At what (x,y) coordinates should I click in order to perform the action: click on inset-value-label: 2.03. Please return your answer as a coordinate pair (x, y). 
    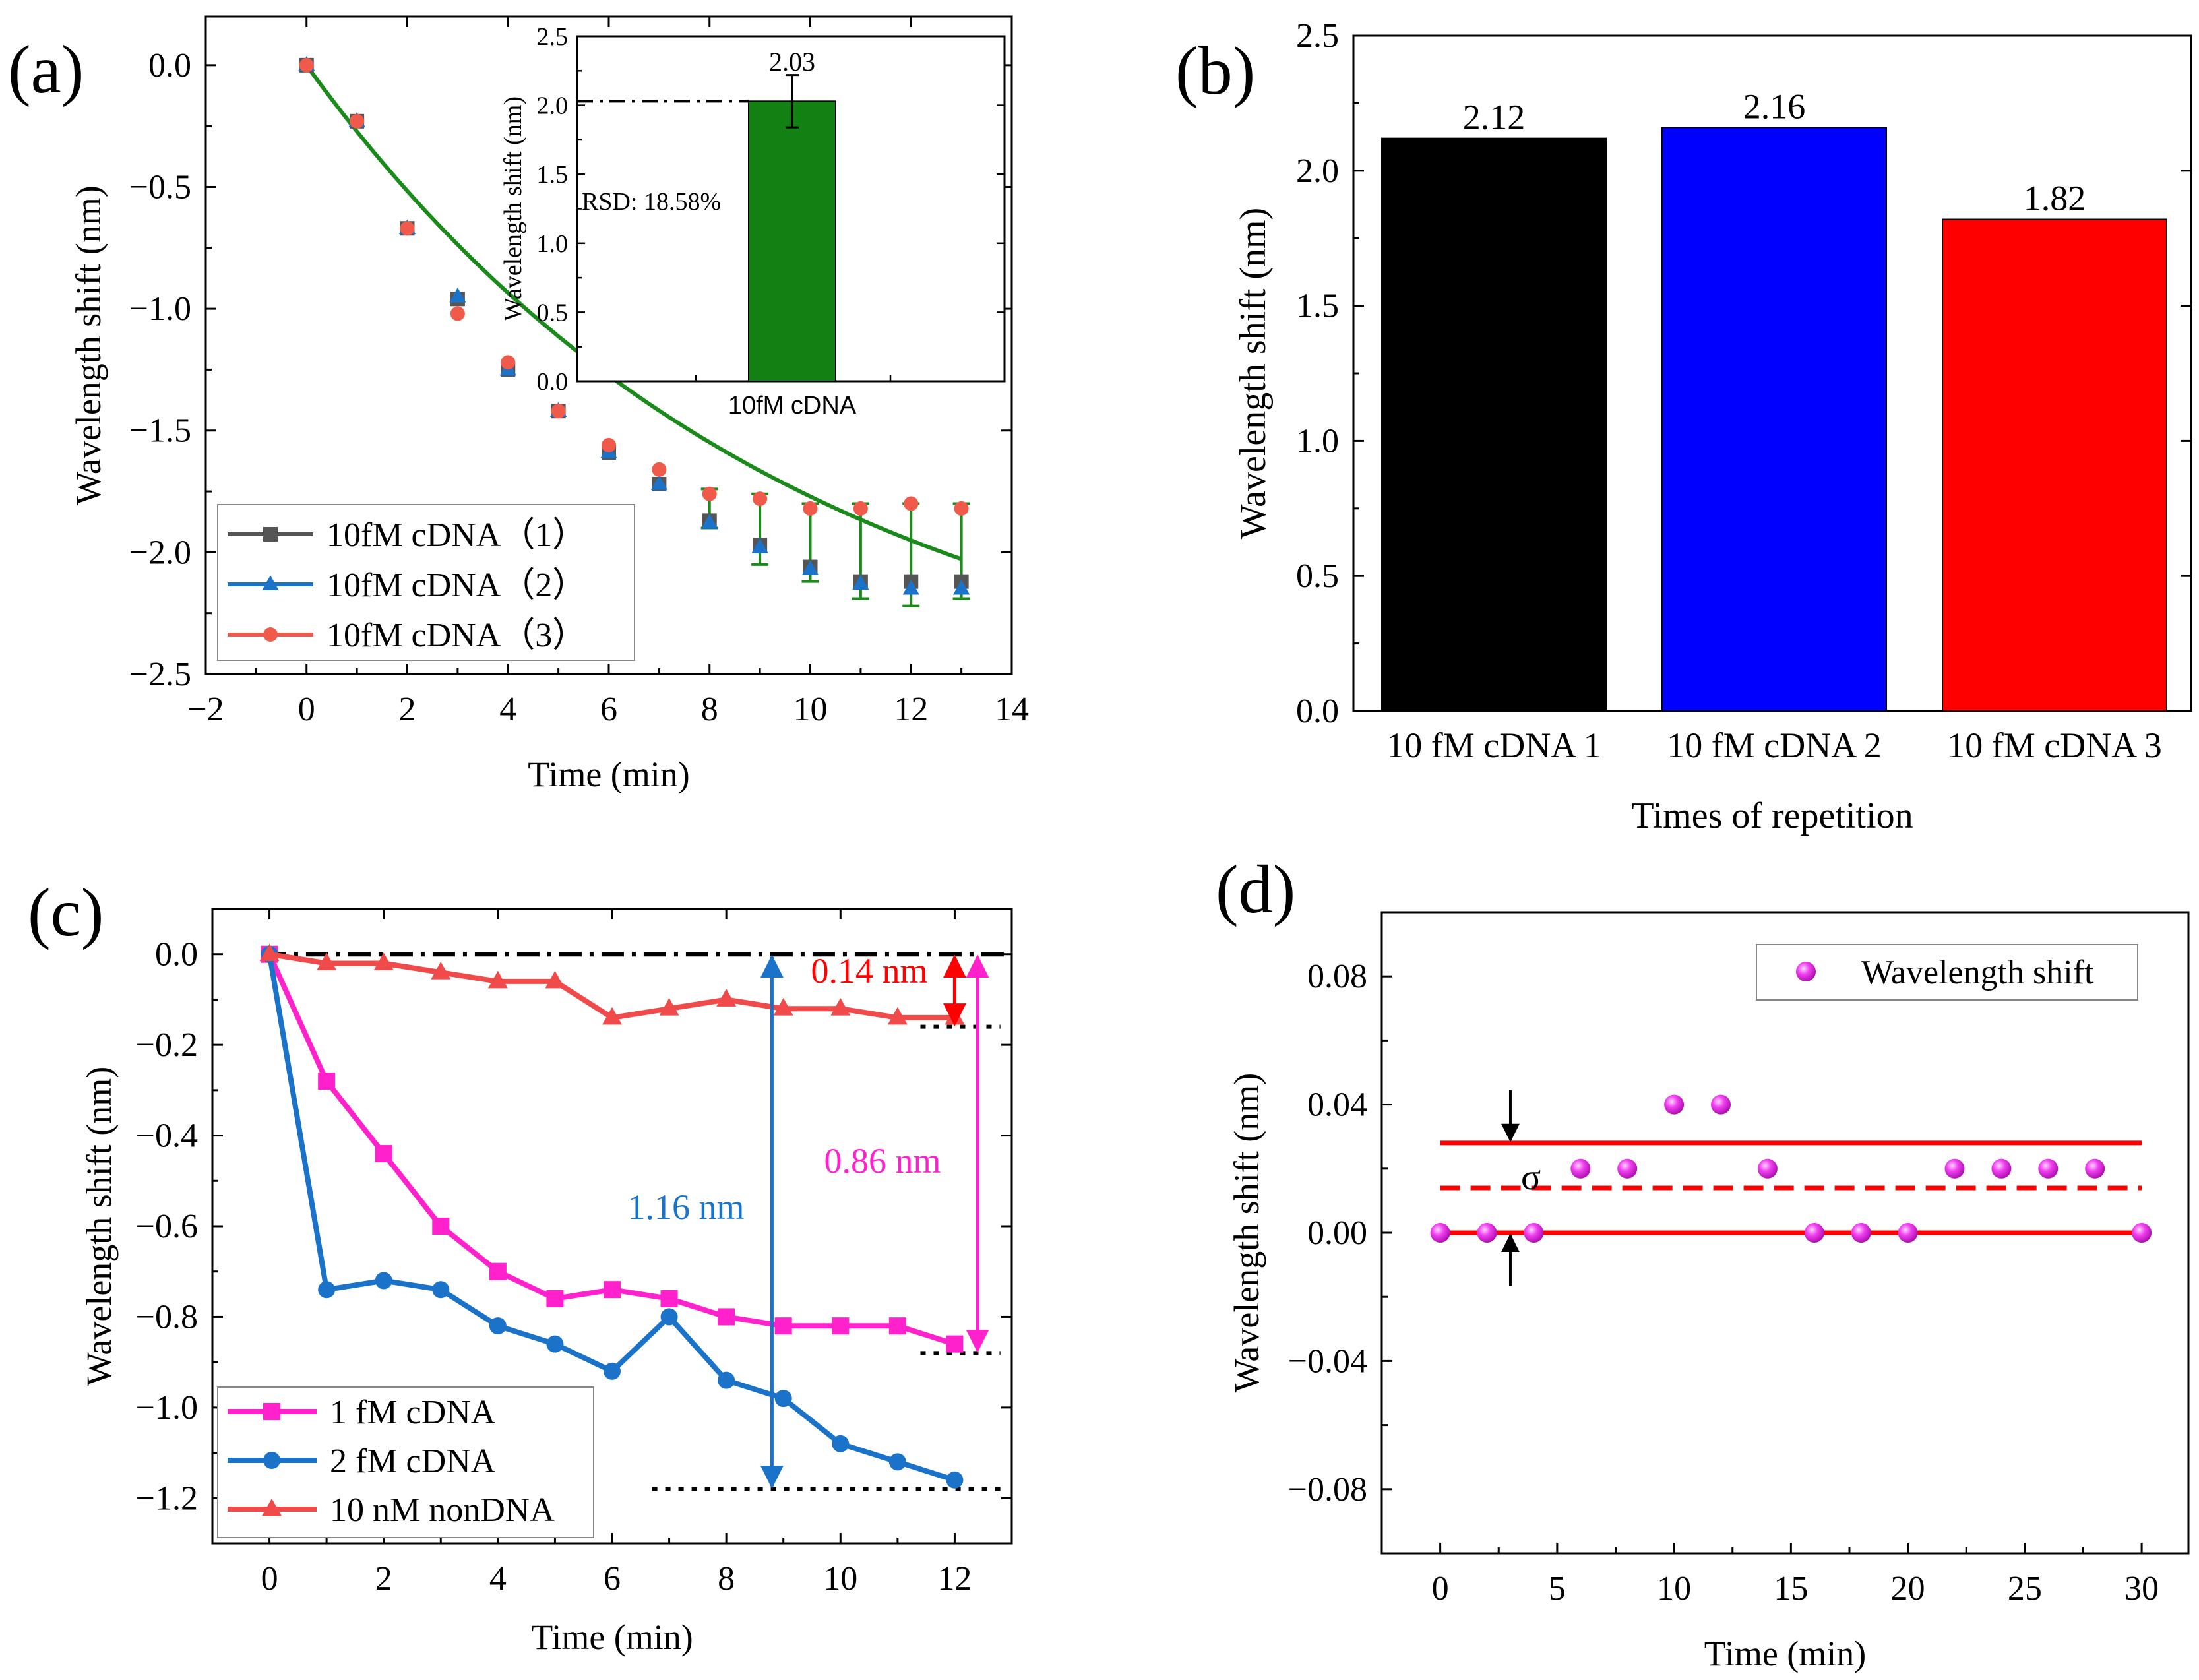
    Looking at the image, I should click on (792, 62).